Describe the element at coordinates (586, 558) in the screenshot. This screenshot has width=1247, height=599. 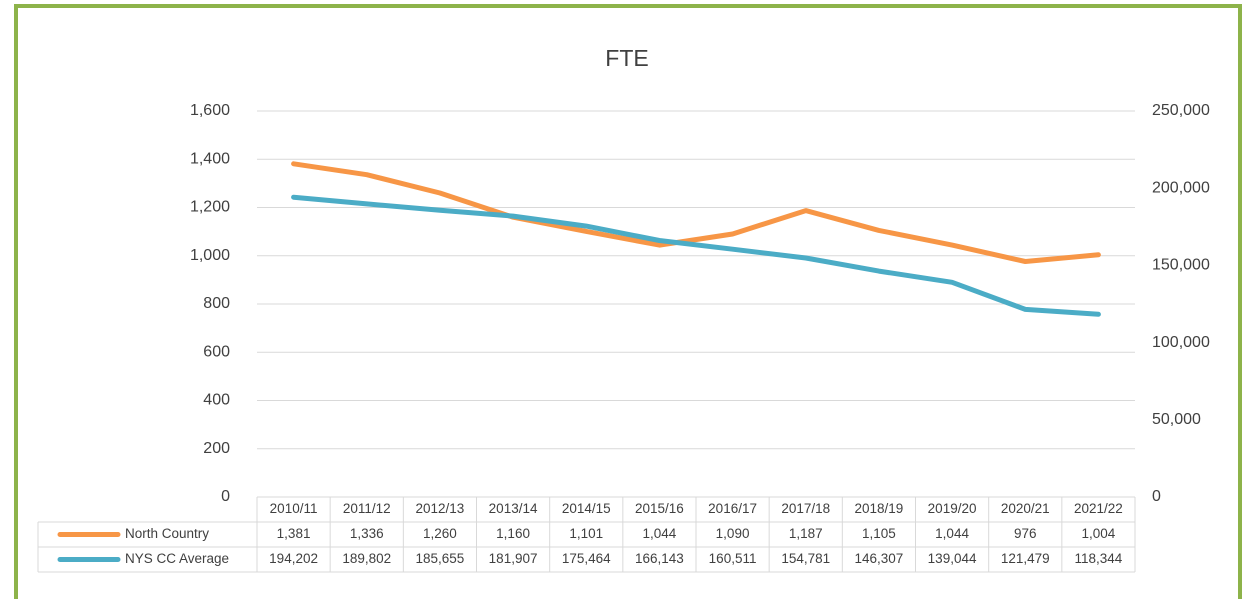
I see `table-value: 175,464` at that location.